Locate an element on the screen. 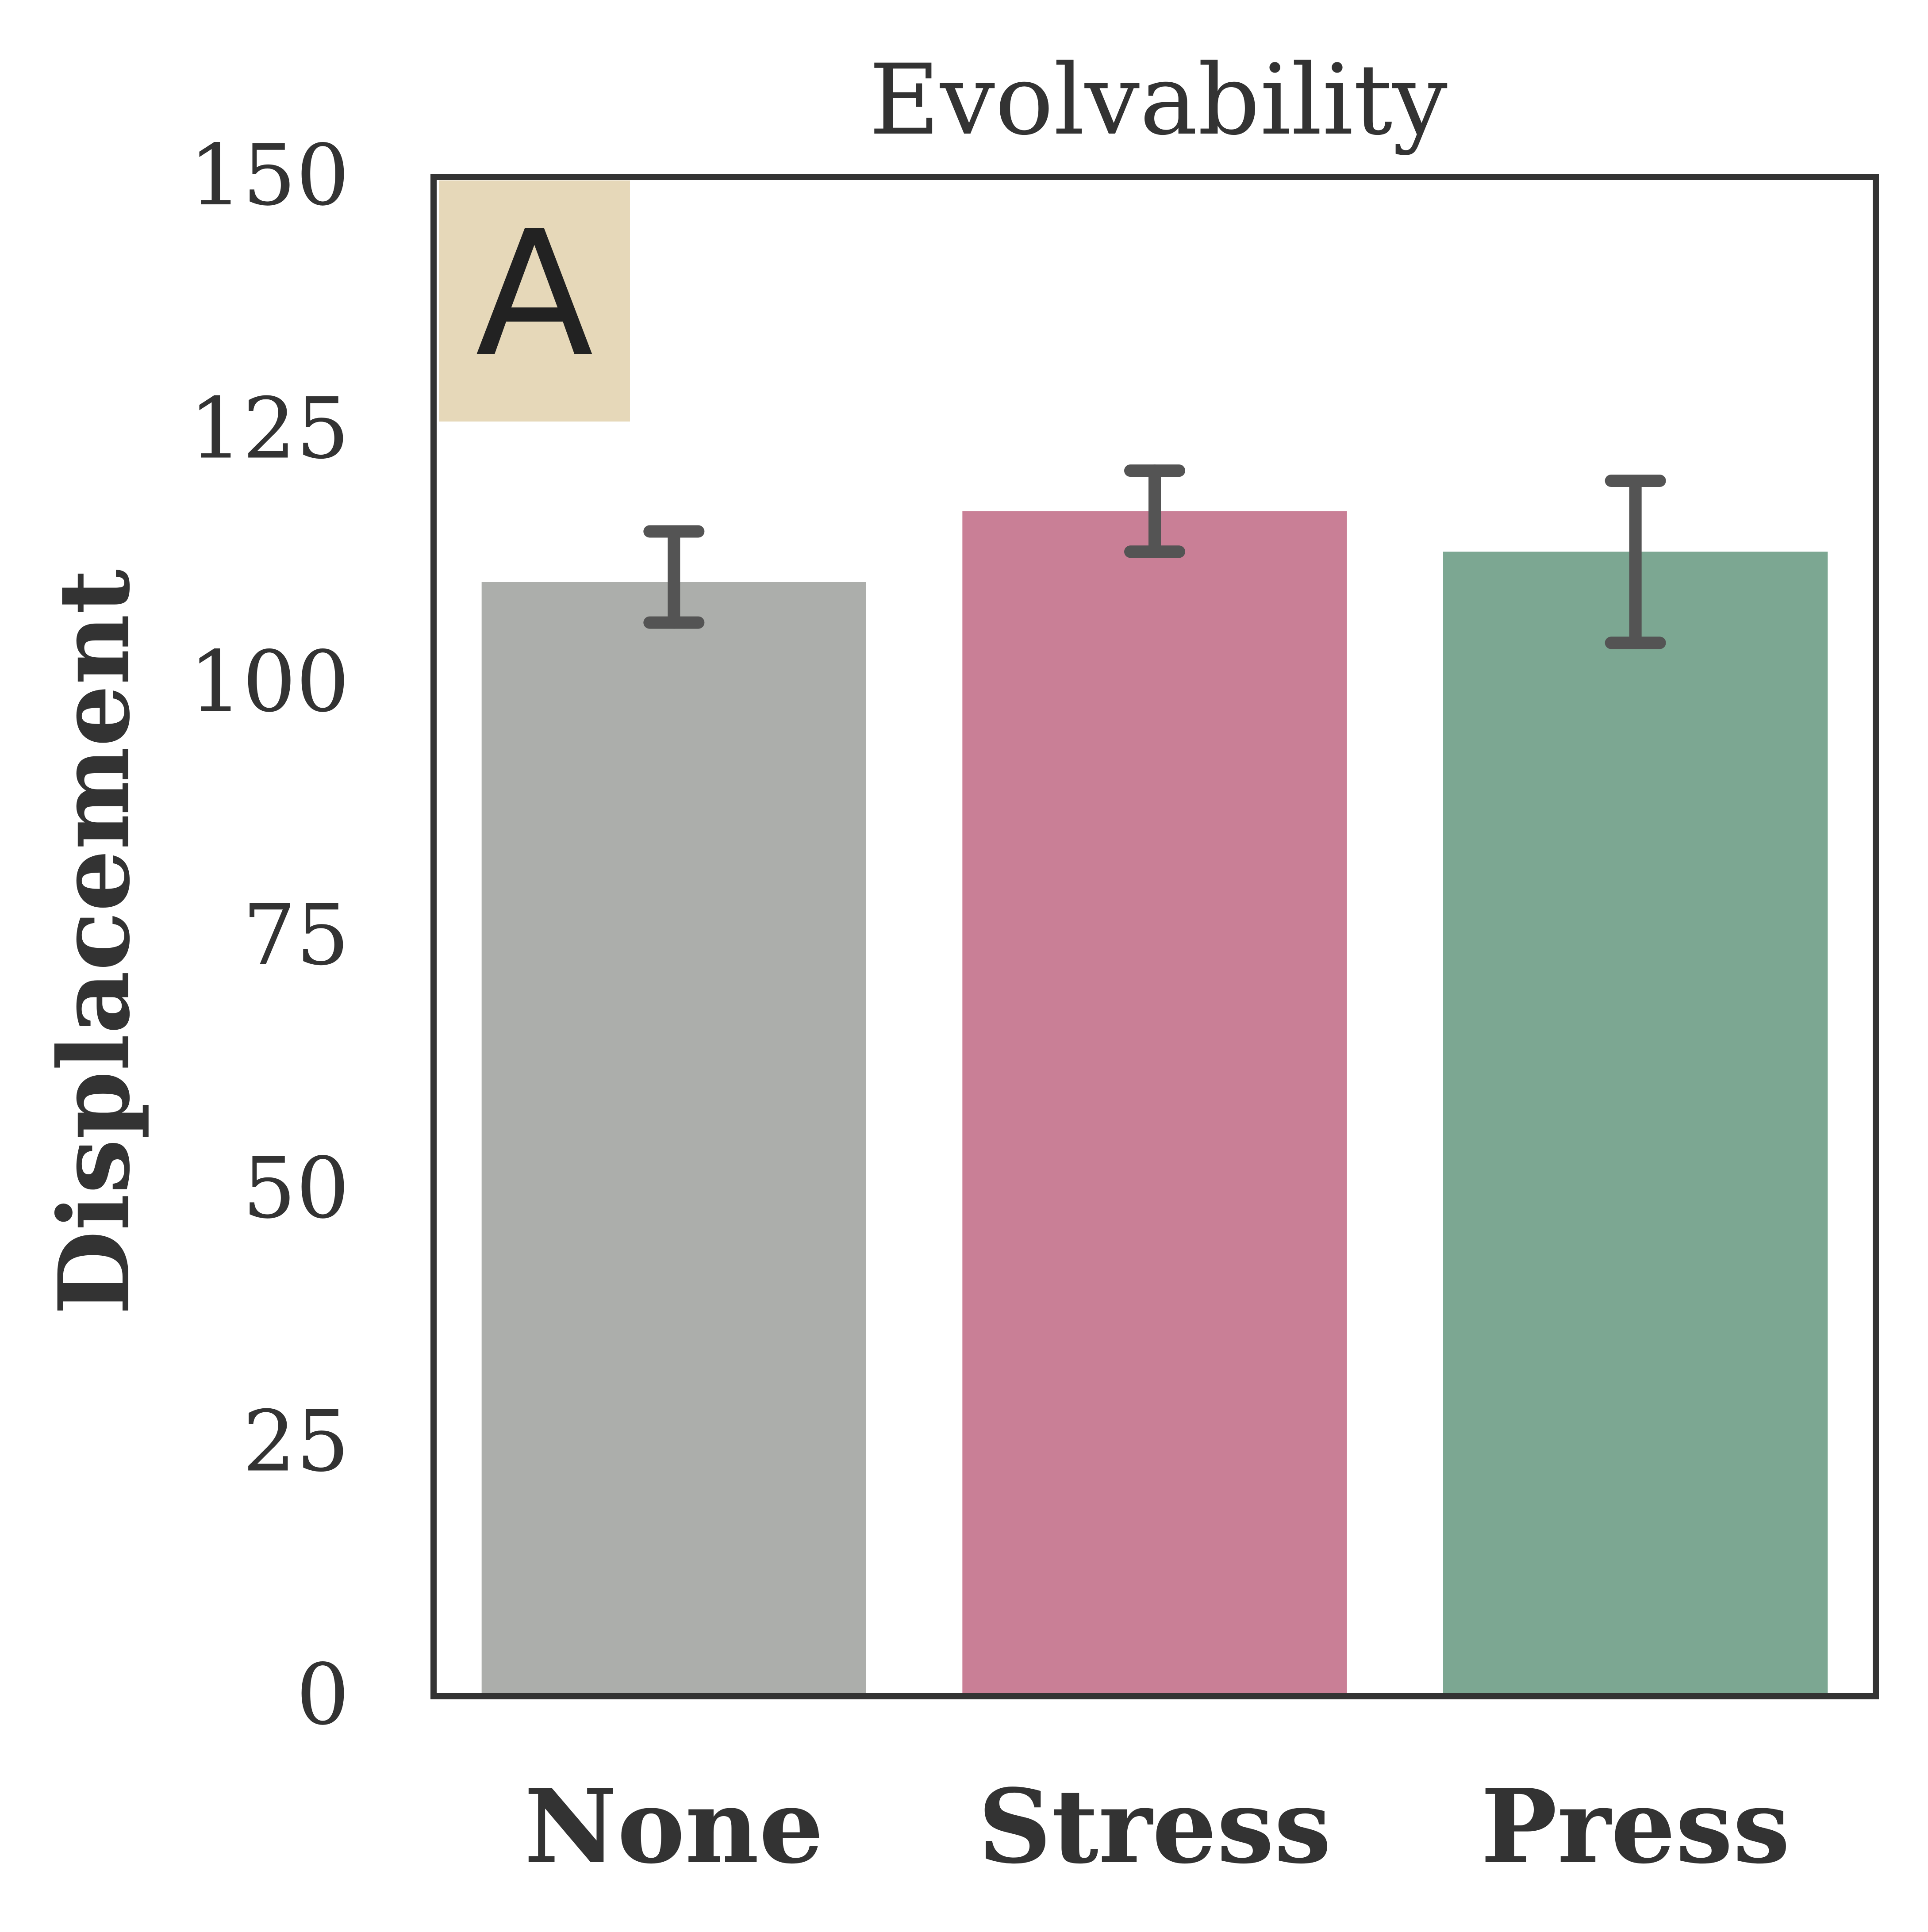  panel-label: A is located at coordinates (535, 294).